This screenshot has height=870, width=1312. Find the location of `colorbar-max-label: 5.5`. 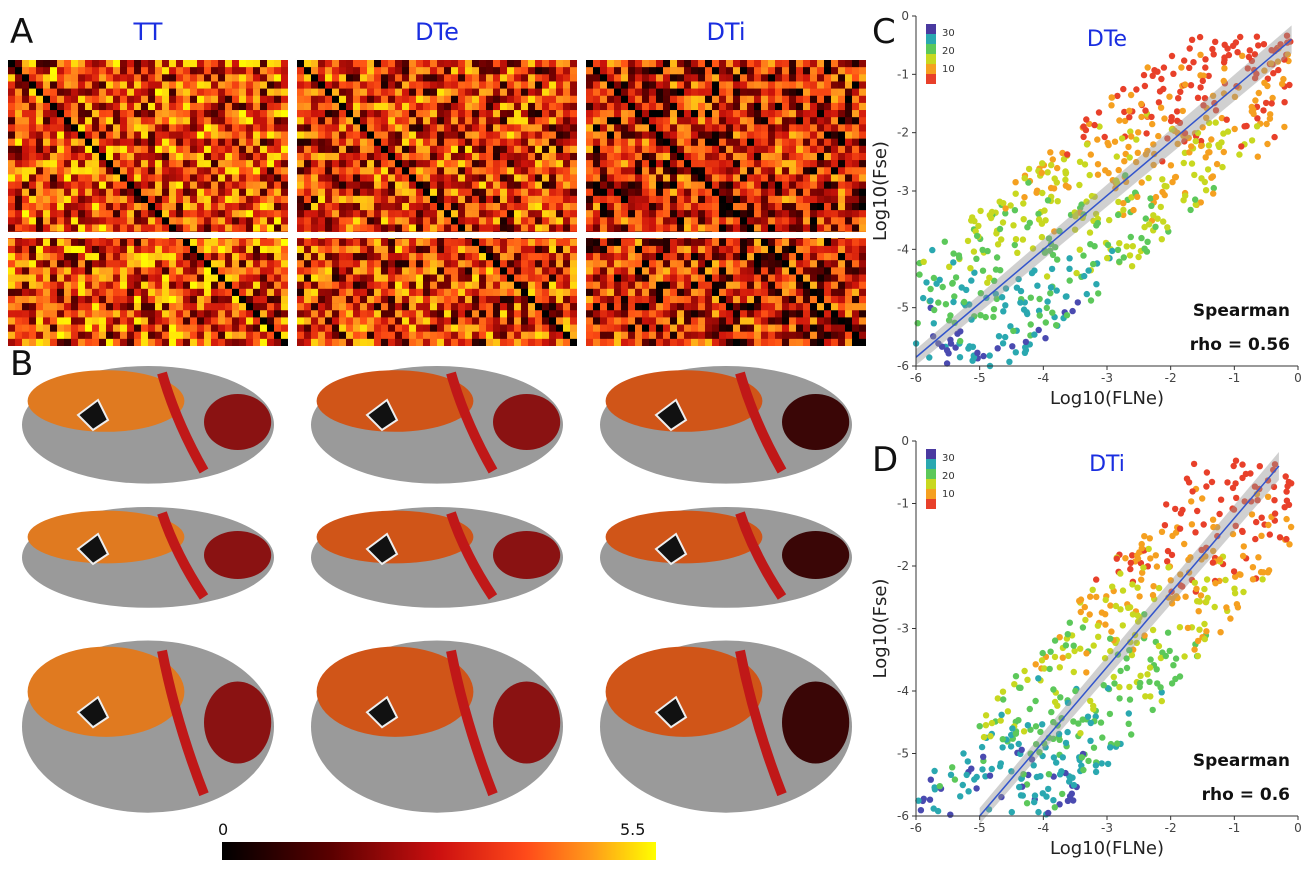

colorbar-max-label: 5.5 is located at coordinates (633, 829).